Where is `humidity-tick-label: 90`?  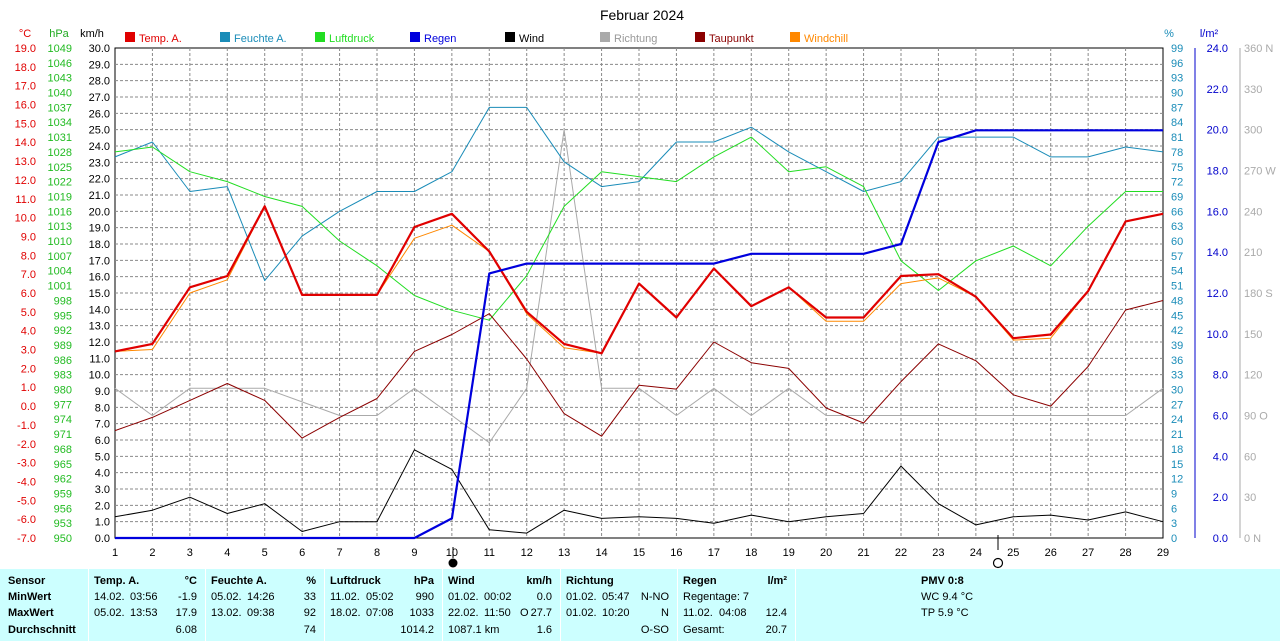 humidity-tick-label: 90 is located at coordinates (1177, 94).